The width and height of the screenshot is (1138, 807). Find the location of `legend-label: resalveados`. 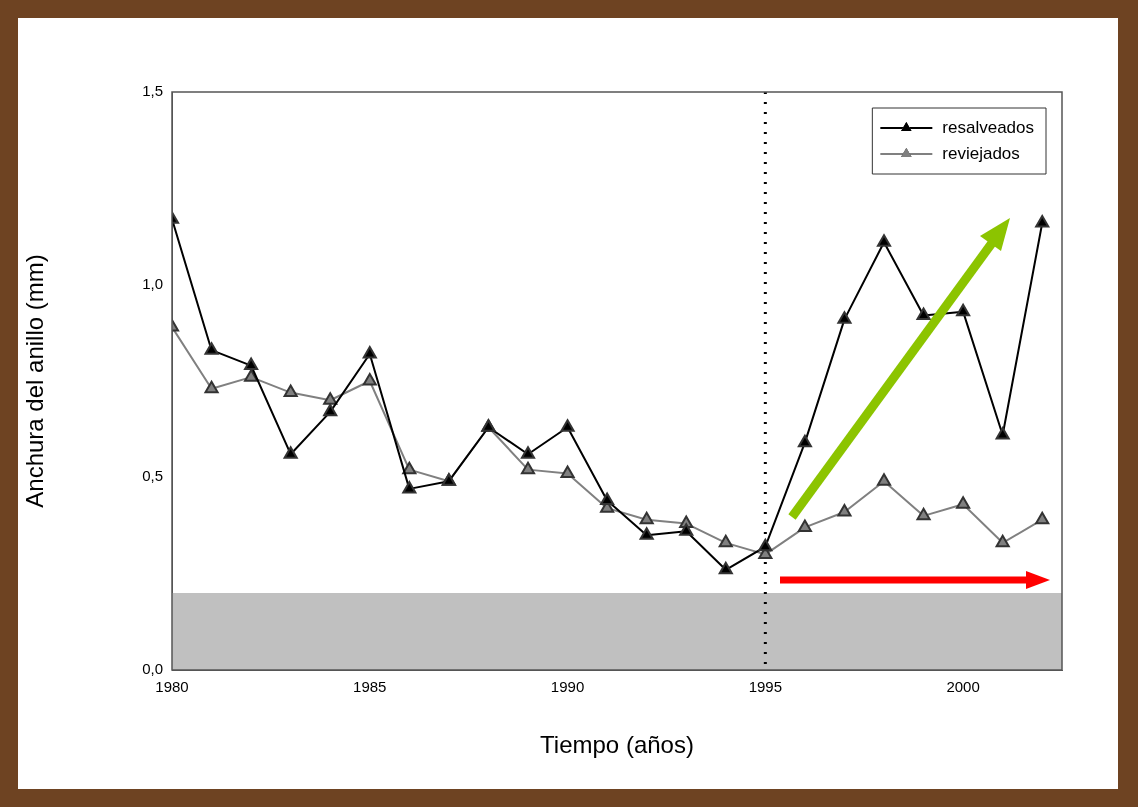

legend-label: resalveados is located at coordinates (988, 127).